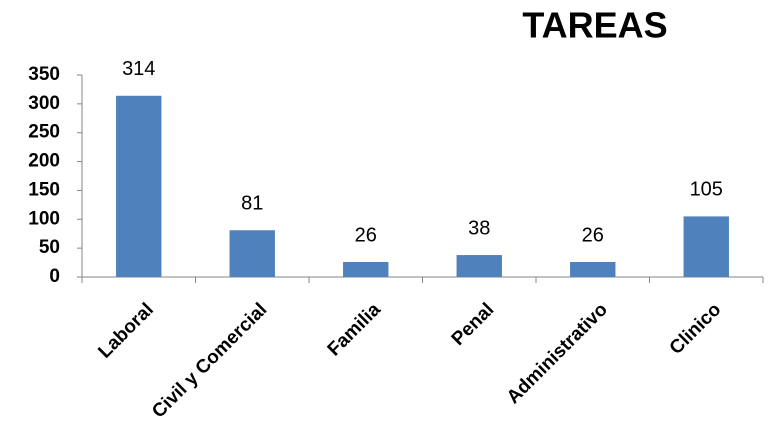 The width and height of the screenshot is (769, 443). What do you see at coordinates (44, 161) in the screenshot?
I see `y-tick-label: 200` at bounding box center [44, 161].